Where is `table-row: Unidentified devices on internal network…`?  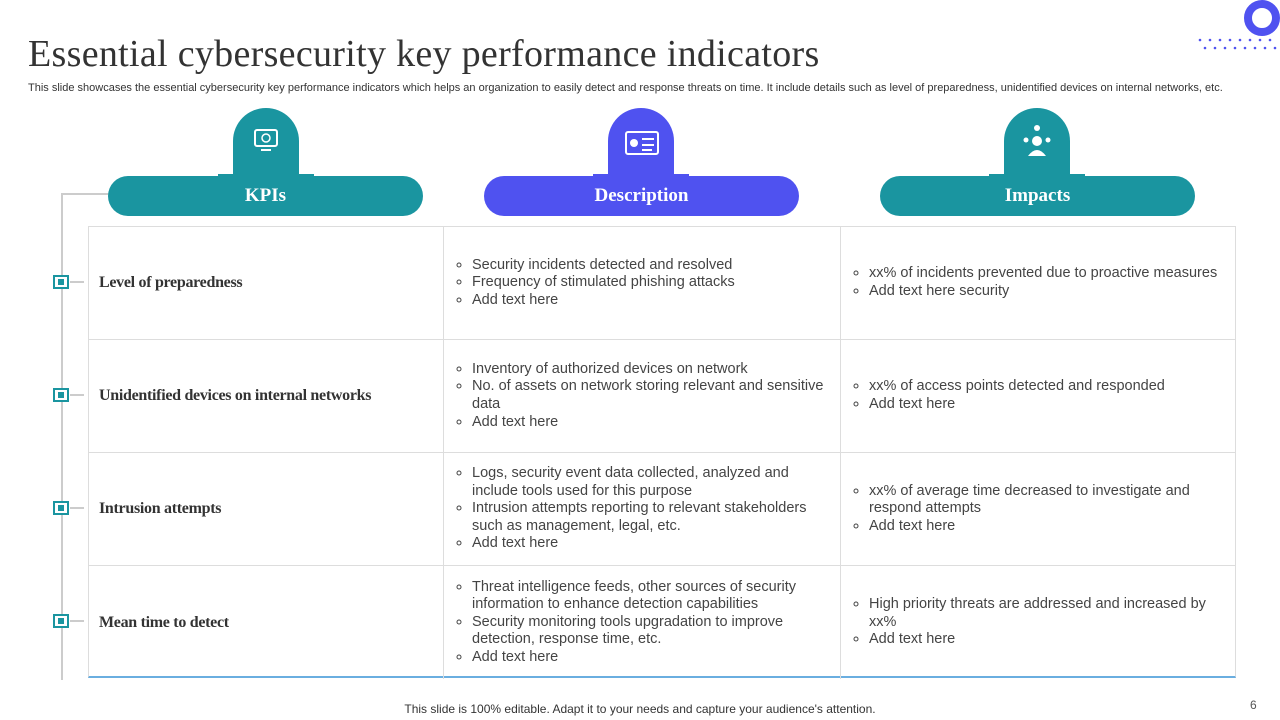
table-row: Unidentified devices on internal network… is located at coordinates (662, 396).